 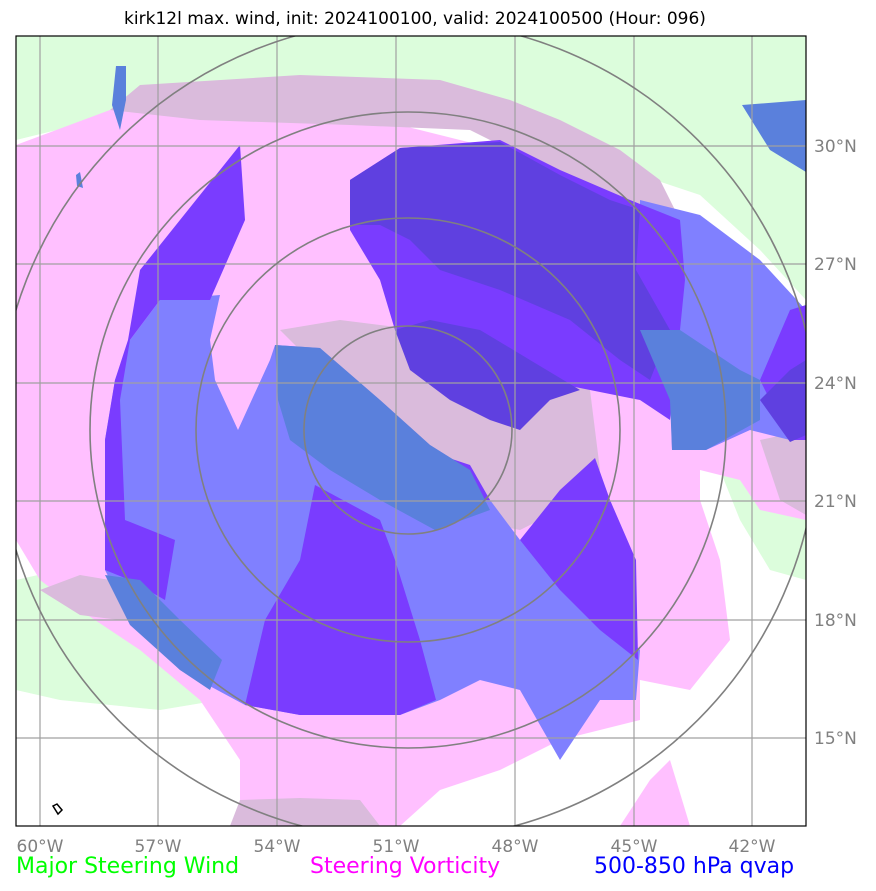 What do you see at coordinates (835, 384) in the screenshot?
I see `lat-tick-label: 24°N` at bounding box center [835, 384].